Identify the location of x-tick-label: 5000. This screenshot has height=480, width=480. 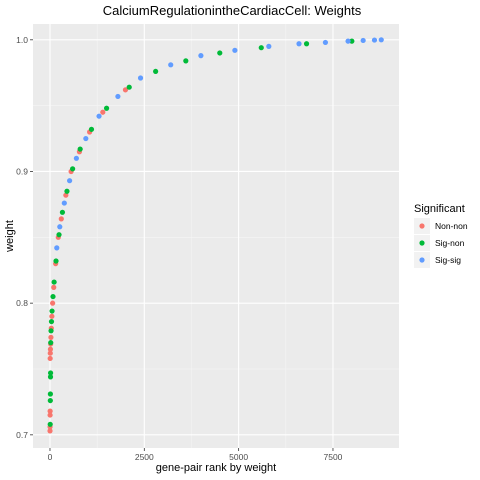
(238, 457).